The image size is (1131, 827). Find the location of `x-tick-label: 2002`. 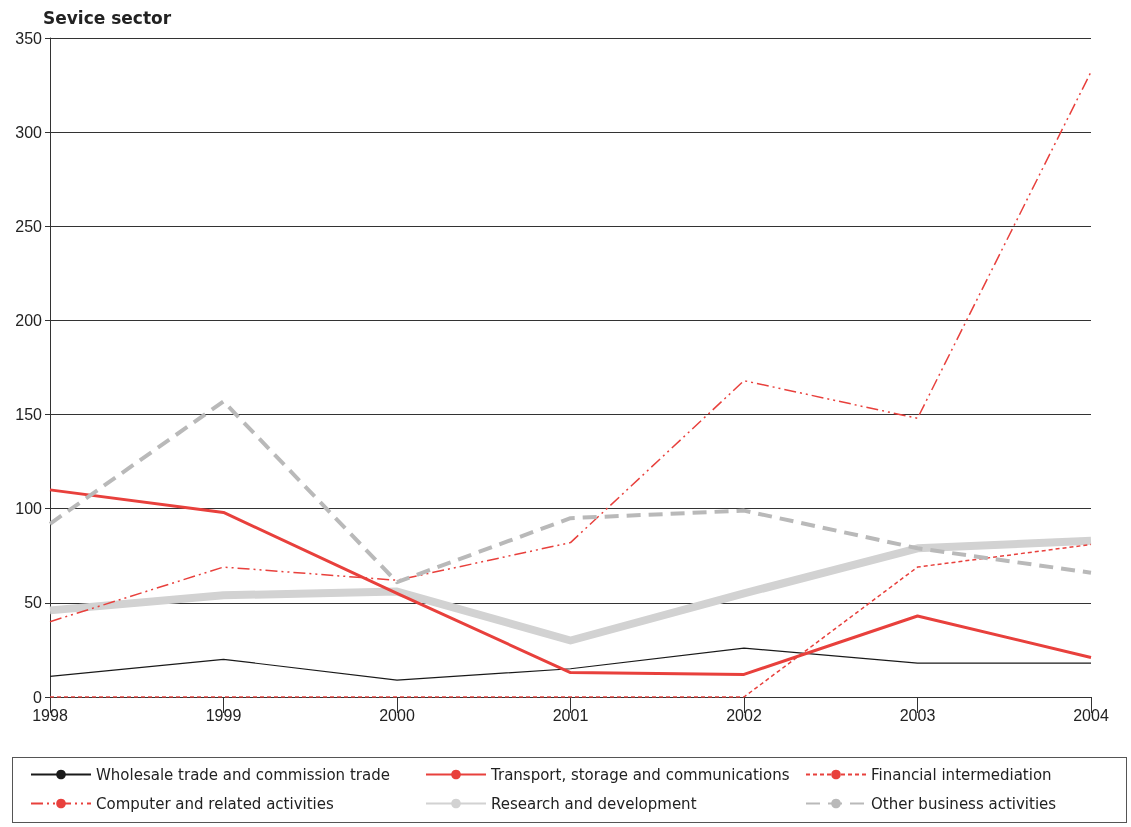

x-tick-label: 2002 is located at coordinates (744, 715).